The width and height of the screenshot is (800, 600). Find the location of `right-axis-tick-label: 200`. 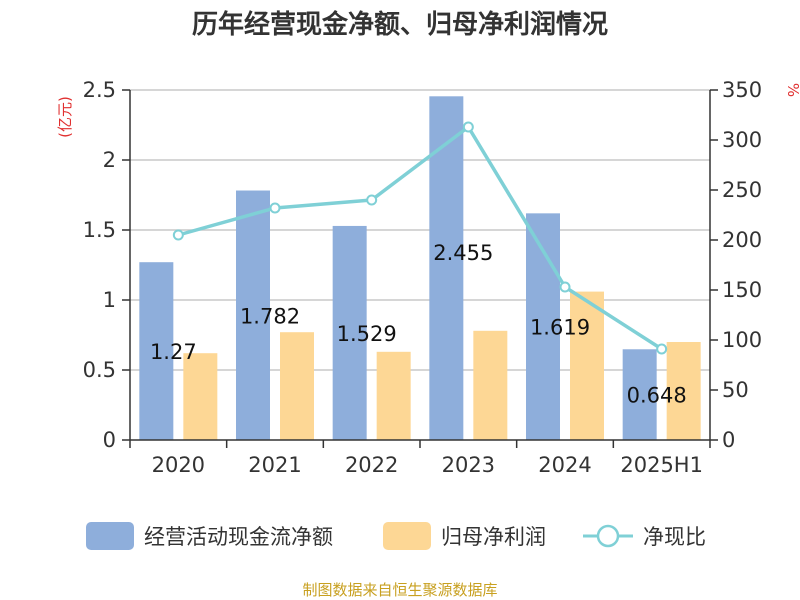

right-axis-tick-label: 200 is located at coordinates (742, 240).